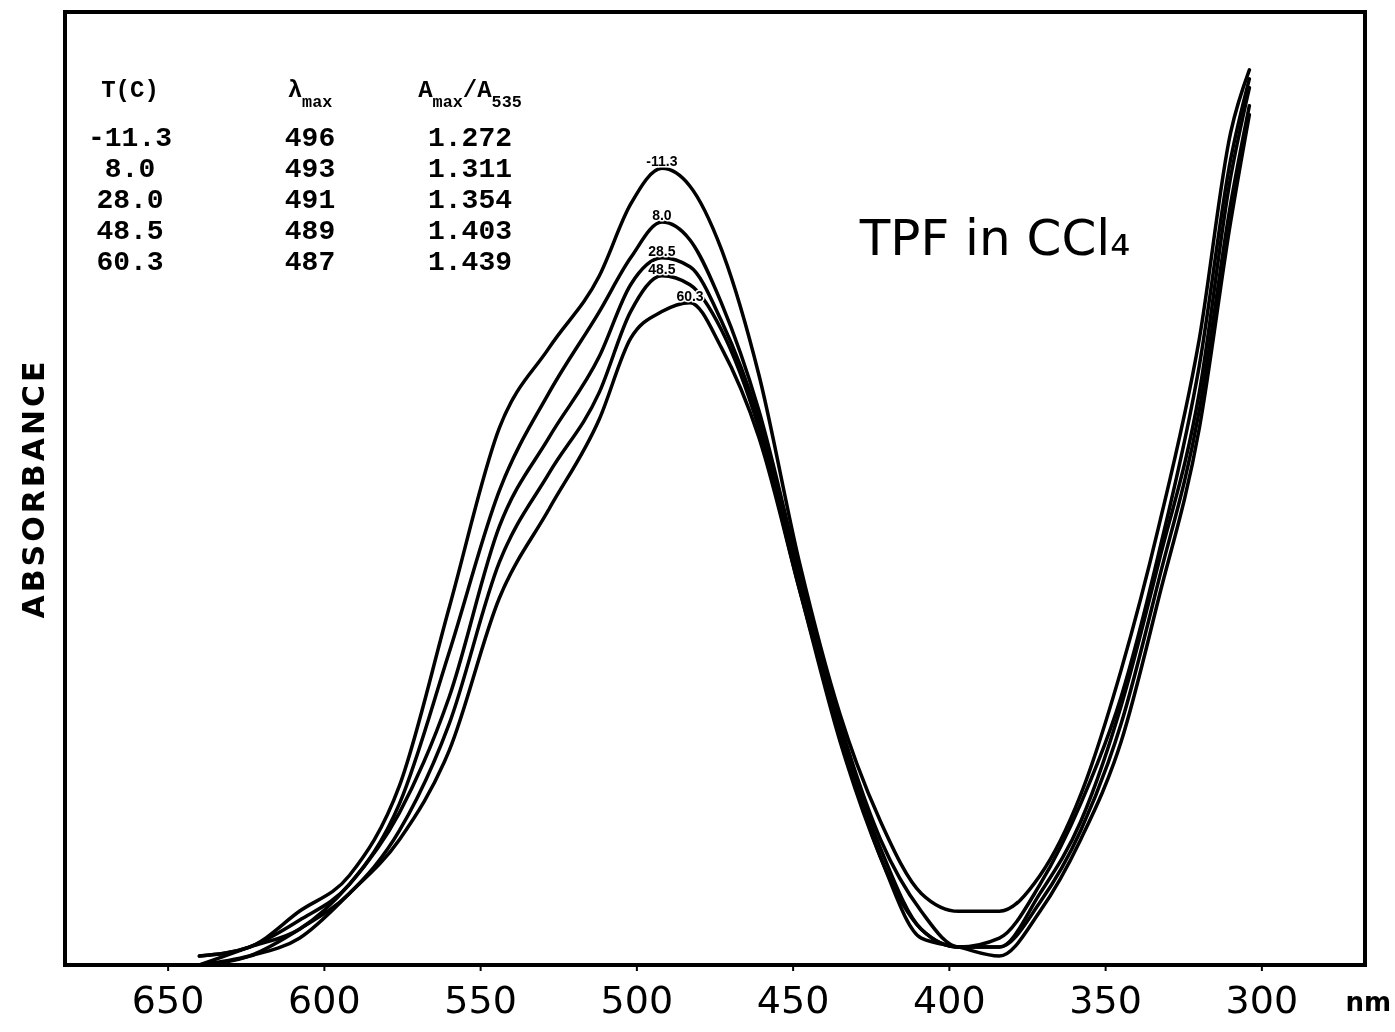 The width and height of the screenshot is (1395, 1032). Describe the element at coordinates (130, 200) in the screenshot. I see `annotation: 28.0` at that location.